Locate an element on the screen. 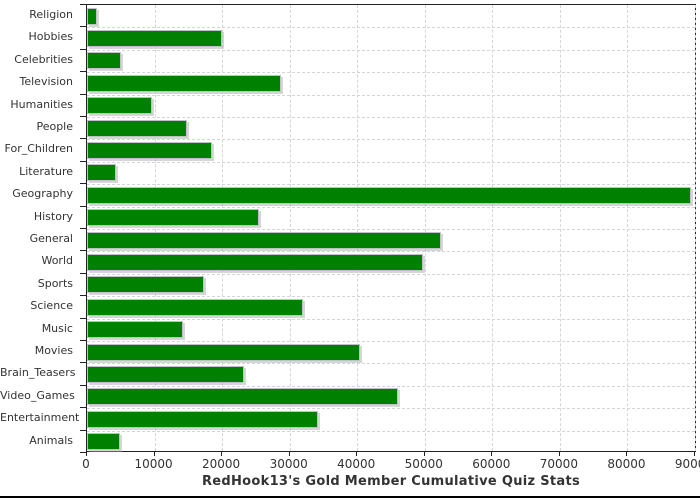  category-label: Sports is located at coordinates (55, 283).